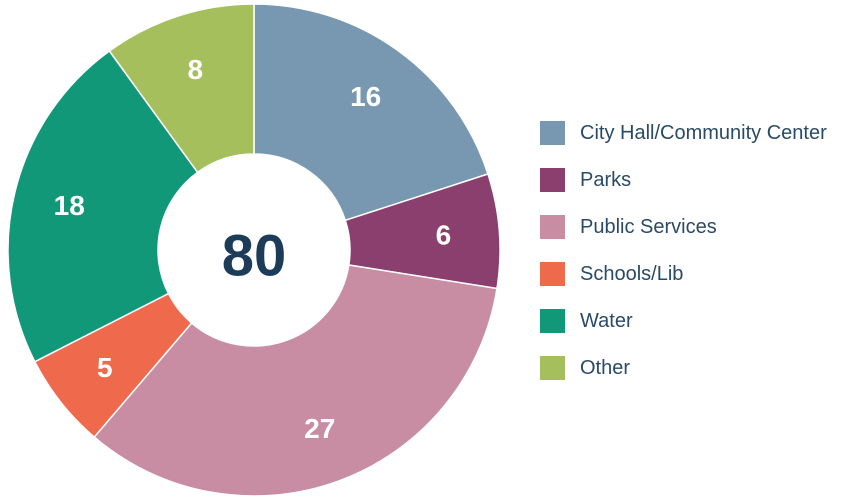  Describe the element at coordinates (648, 227) in the screenshot. I see `legend-label: Public Services` at that location.